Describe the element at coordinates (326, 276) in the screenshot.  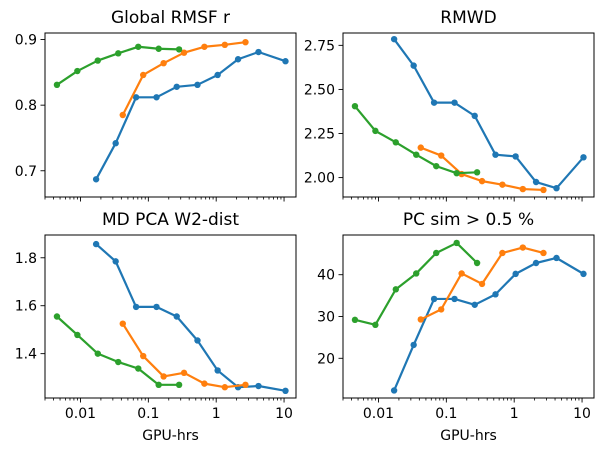
I see `y-tick-label: 40` at that location.